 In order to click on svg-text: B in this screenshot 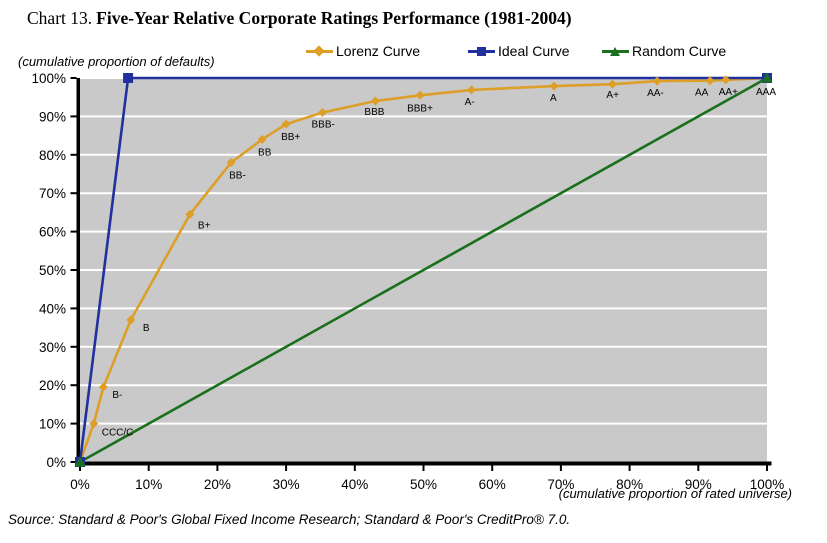, I will do `click(146, 328)`.